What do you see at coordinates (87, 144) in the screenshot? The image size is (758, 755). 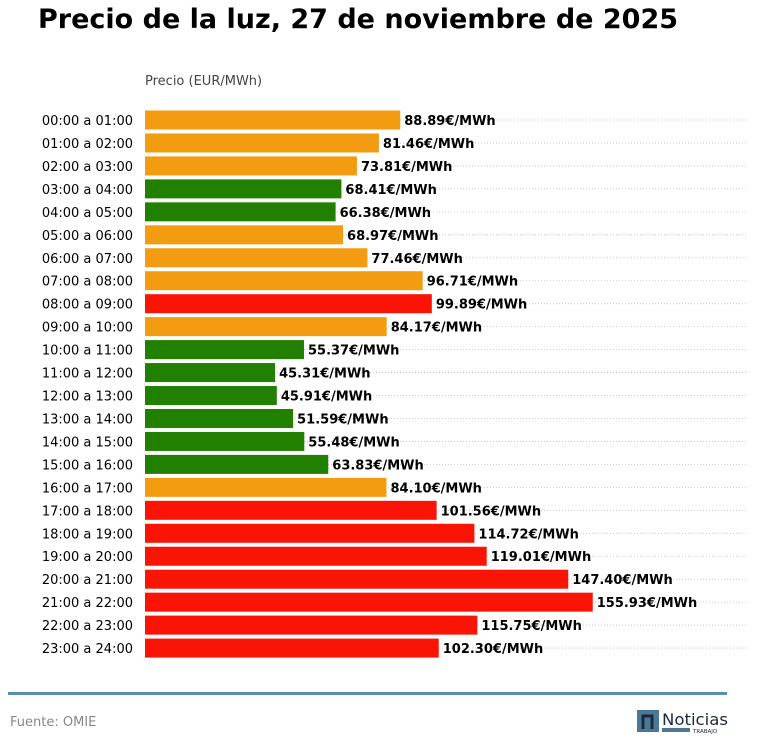 I see `category-label: 01:00 a 02:00` at bounding box center [87, 144].